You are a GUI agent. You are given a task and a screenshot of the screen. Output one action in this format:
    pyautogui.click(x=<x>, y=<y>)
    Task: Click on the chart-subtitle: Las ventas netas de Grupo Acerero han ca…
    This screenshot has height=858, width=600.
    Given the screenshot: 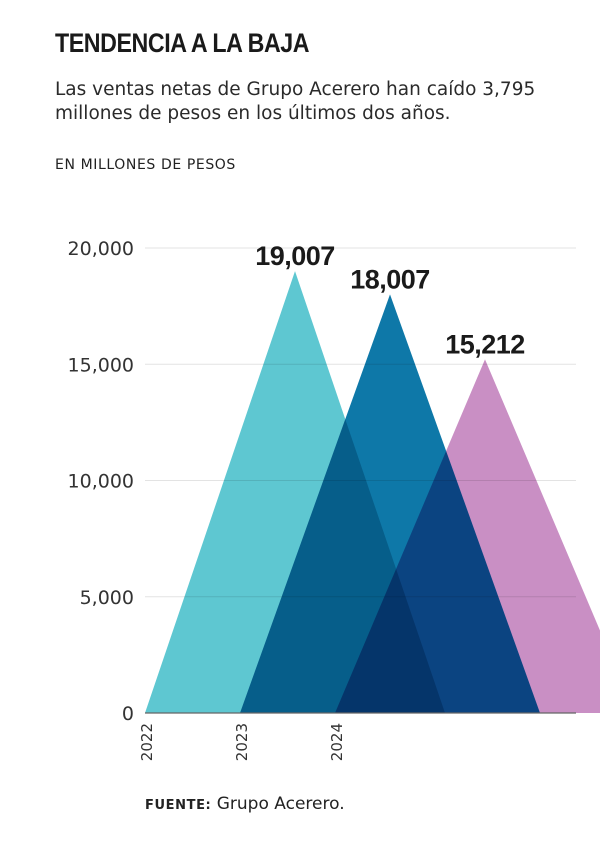 What is the action you would take?
    pyautogui.click(x=295, y=101)
    